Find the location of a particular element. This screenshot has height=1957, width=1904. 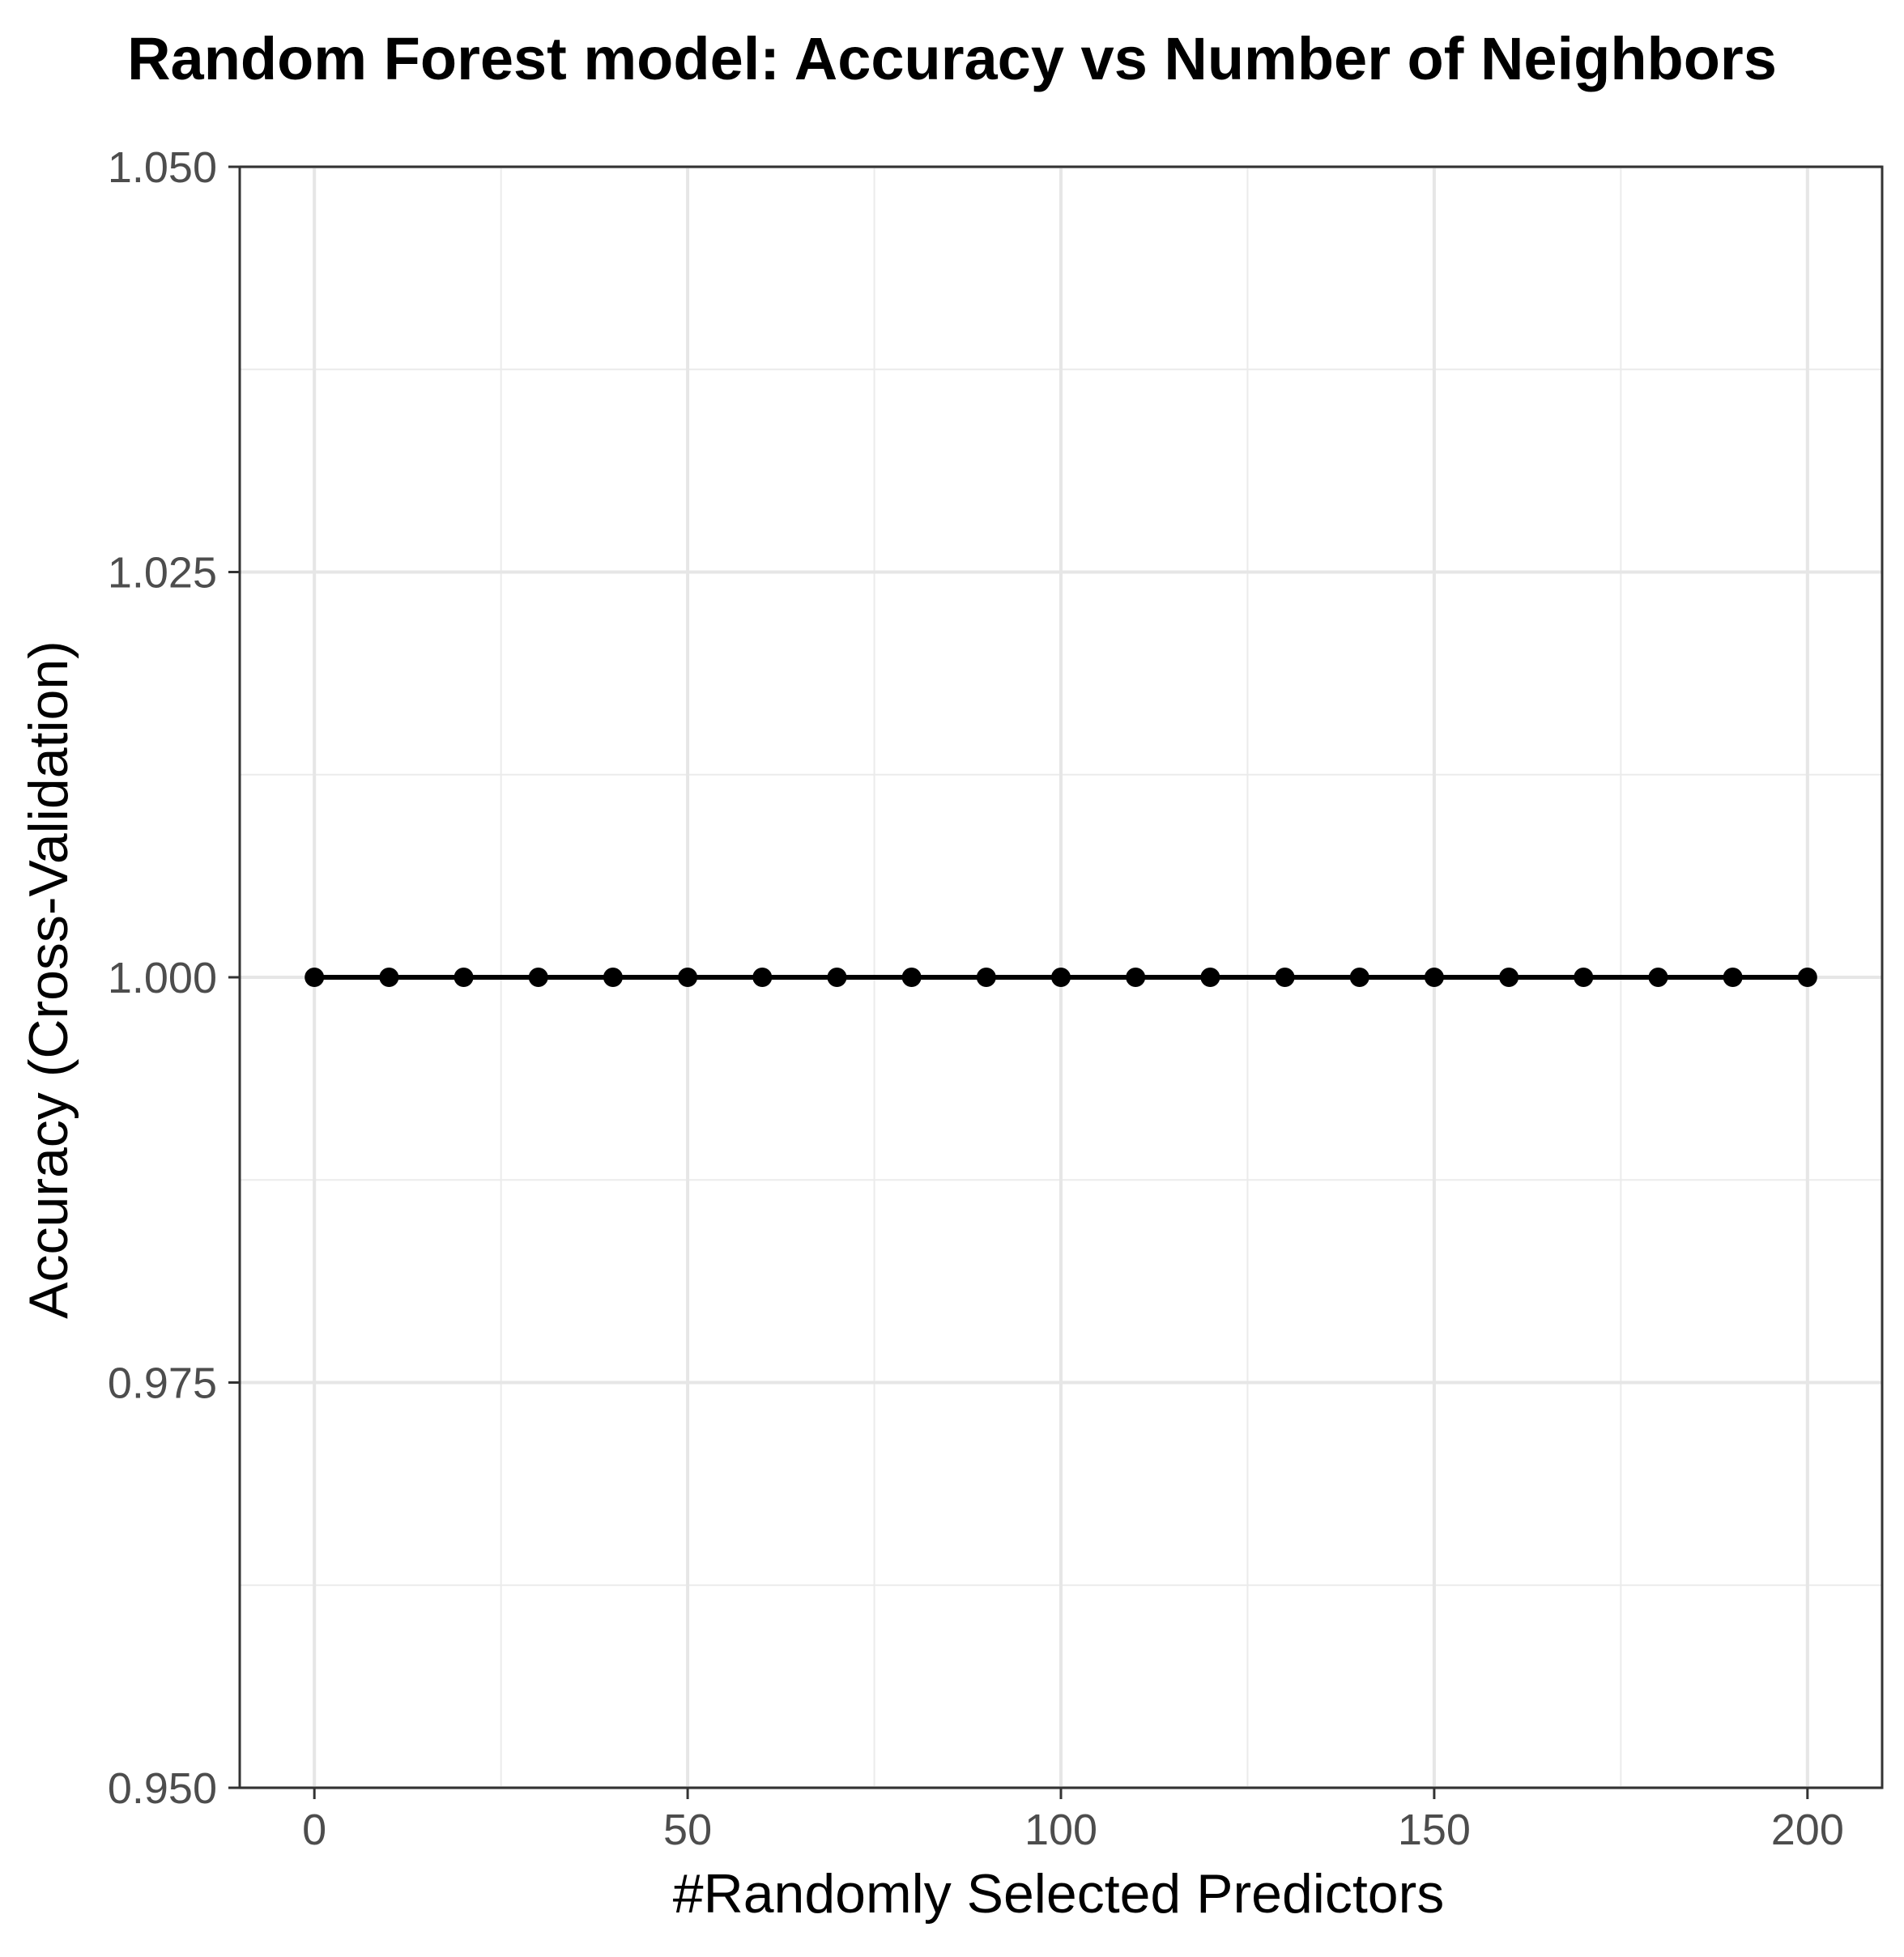

series-layer is located at coordinates (1061, 977).